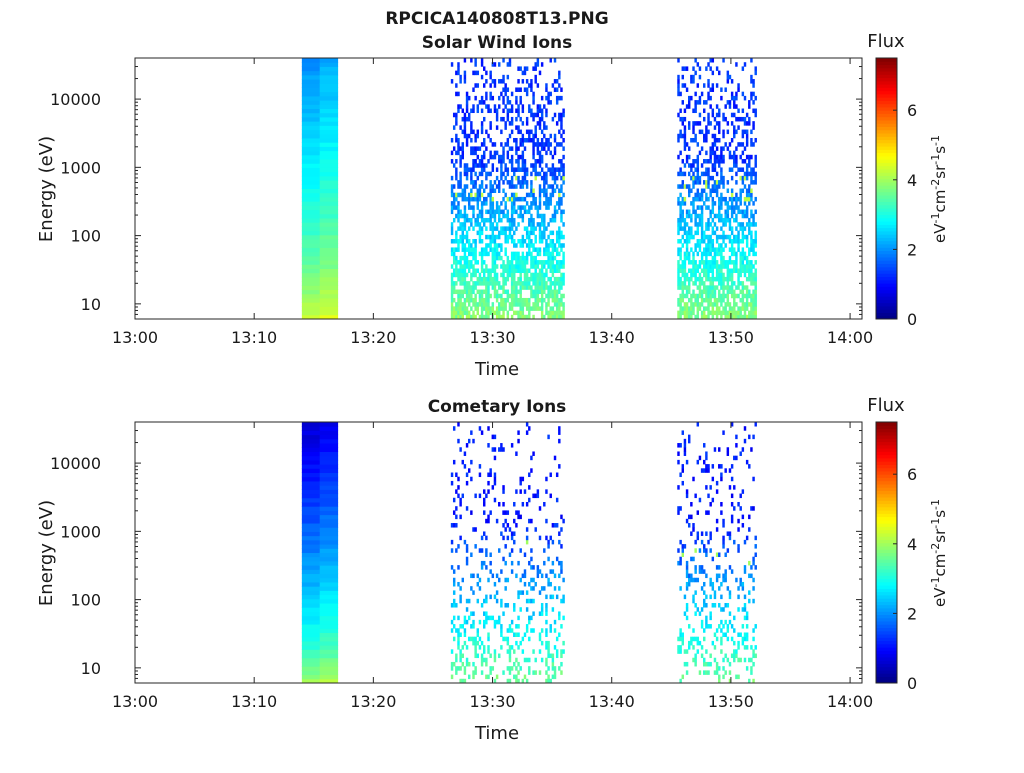 The image size is (1024, 773). What do you see at coordinates (912, 683) in the screenshot?
I see `colorbar-tick-label: 0` at bounding box center [912, 683].